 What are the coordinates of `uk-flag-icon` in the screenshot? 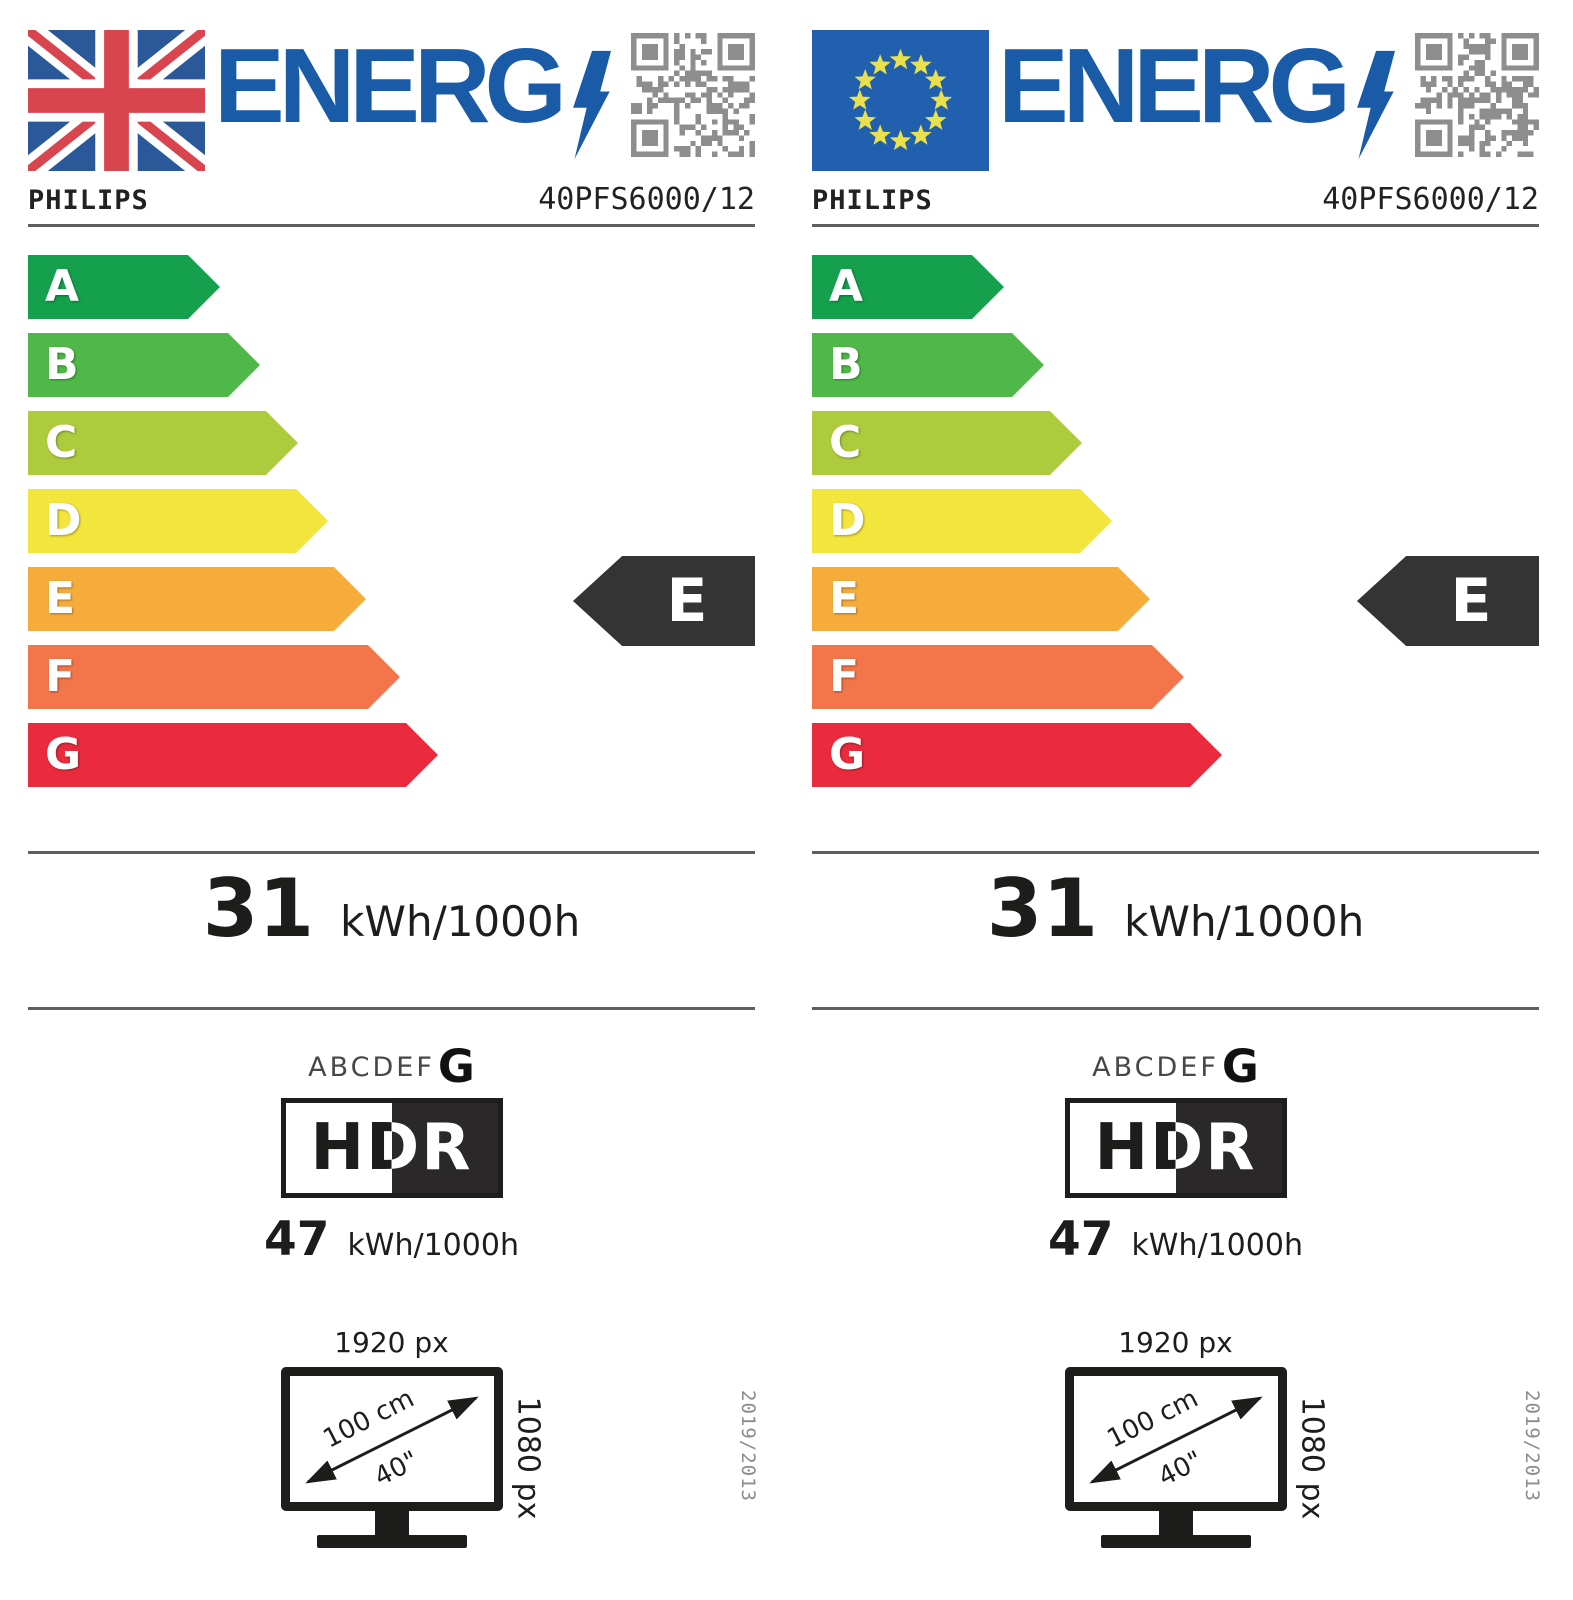 It's located at (116, 100).